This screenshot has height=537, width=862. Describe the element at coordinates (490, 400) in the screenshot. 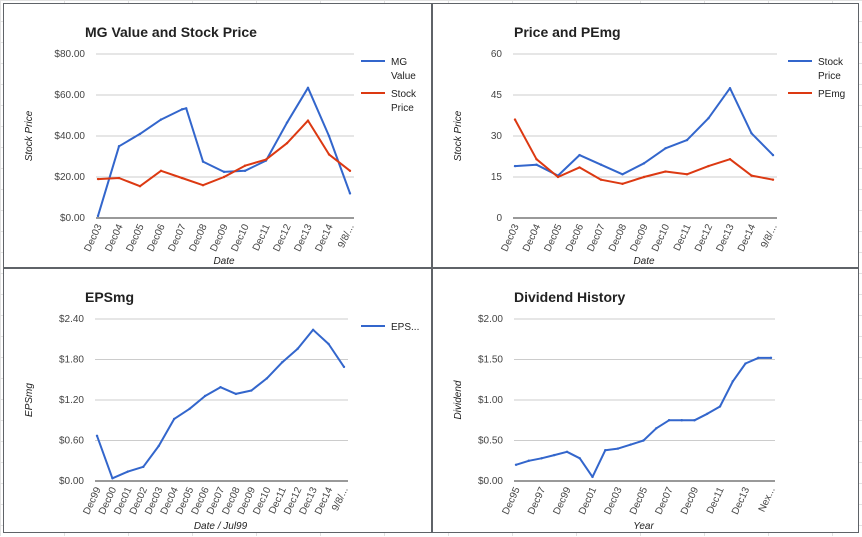

I see `y-tick-label: $1.00` at that location.